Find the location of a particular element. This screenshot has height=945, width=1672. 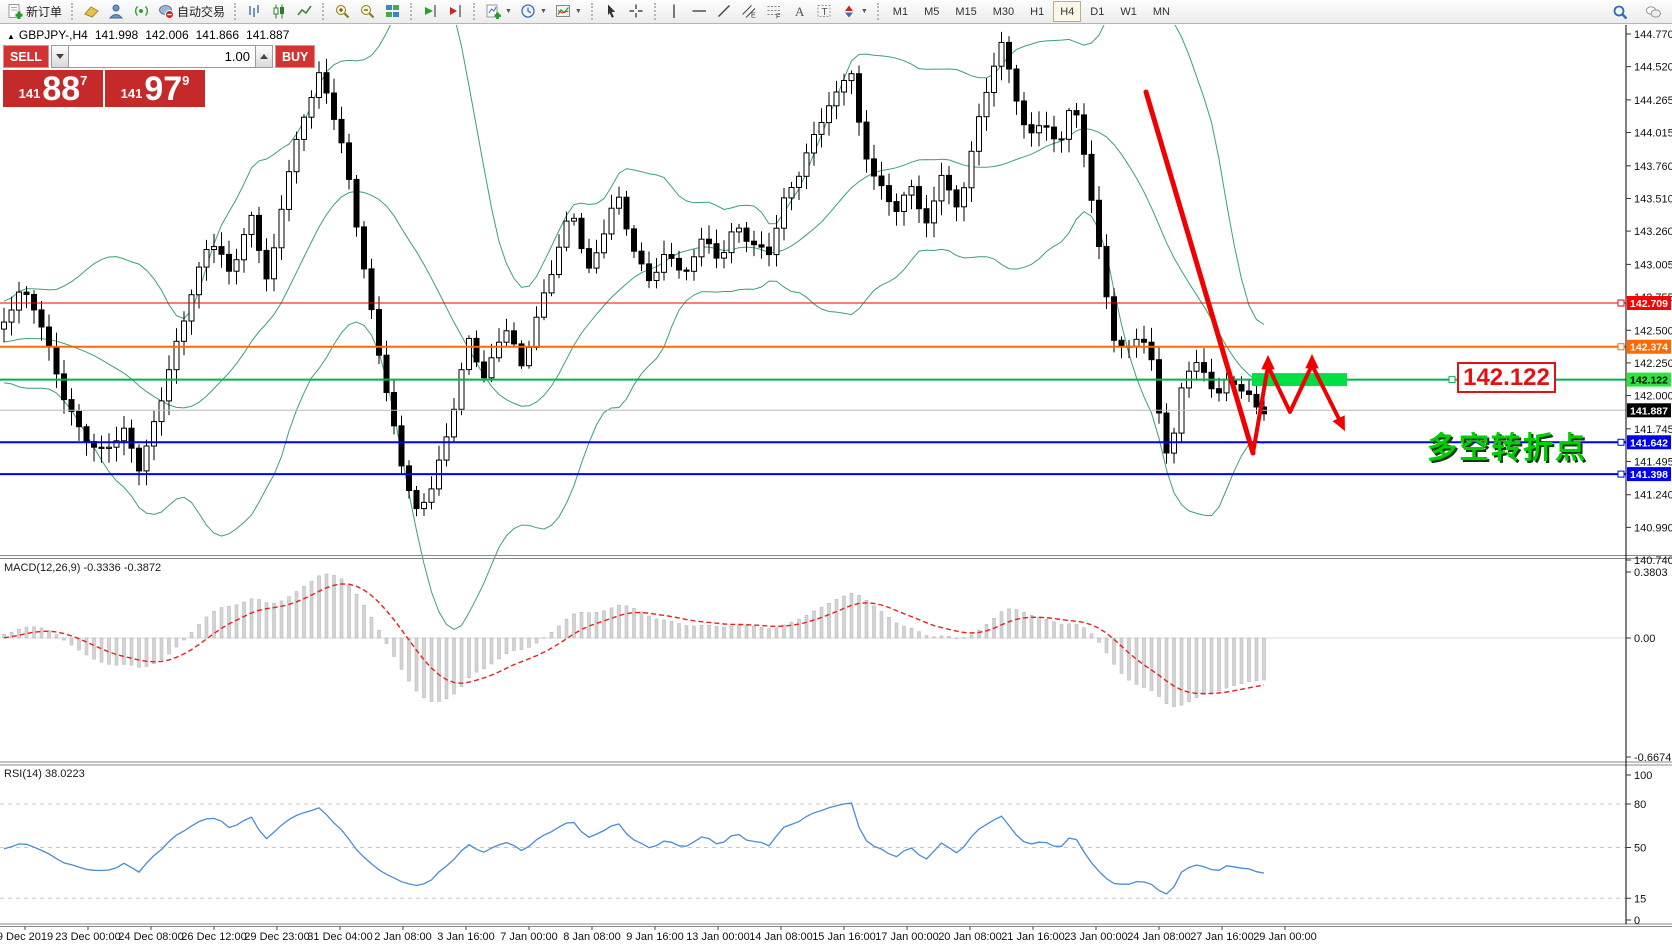

price-tick-label: 143.760 is located at coordinates (1653, 167).